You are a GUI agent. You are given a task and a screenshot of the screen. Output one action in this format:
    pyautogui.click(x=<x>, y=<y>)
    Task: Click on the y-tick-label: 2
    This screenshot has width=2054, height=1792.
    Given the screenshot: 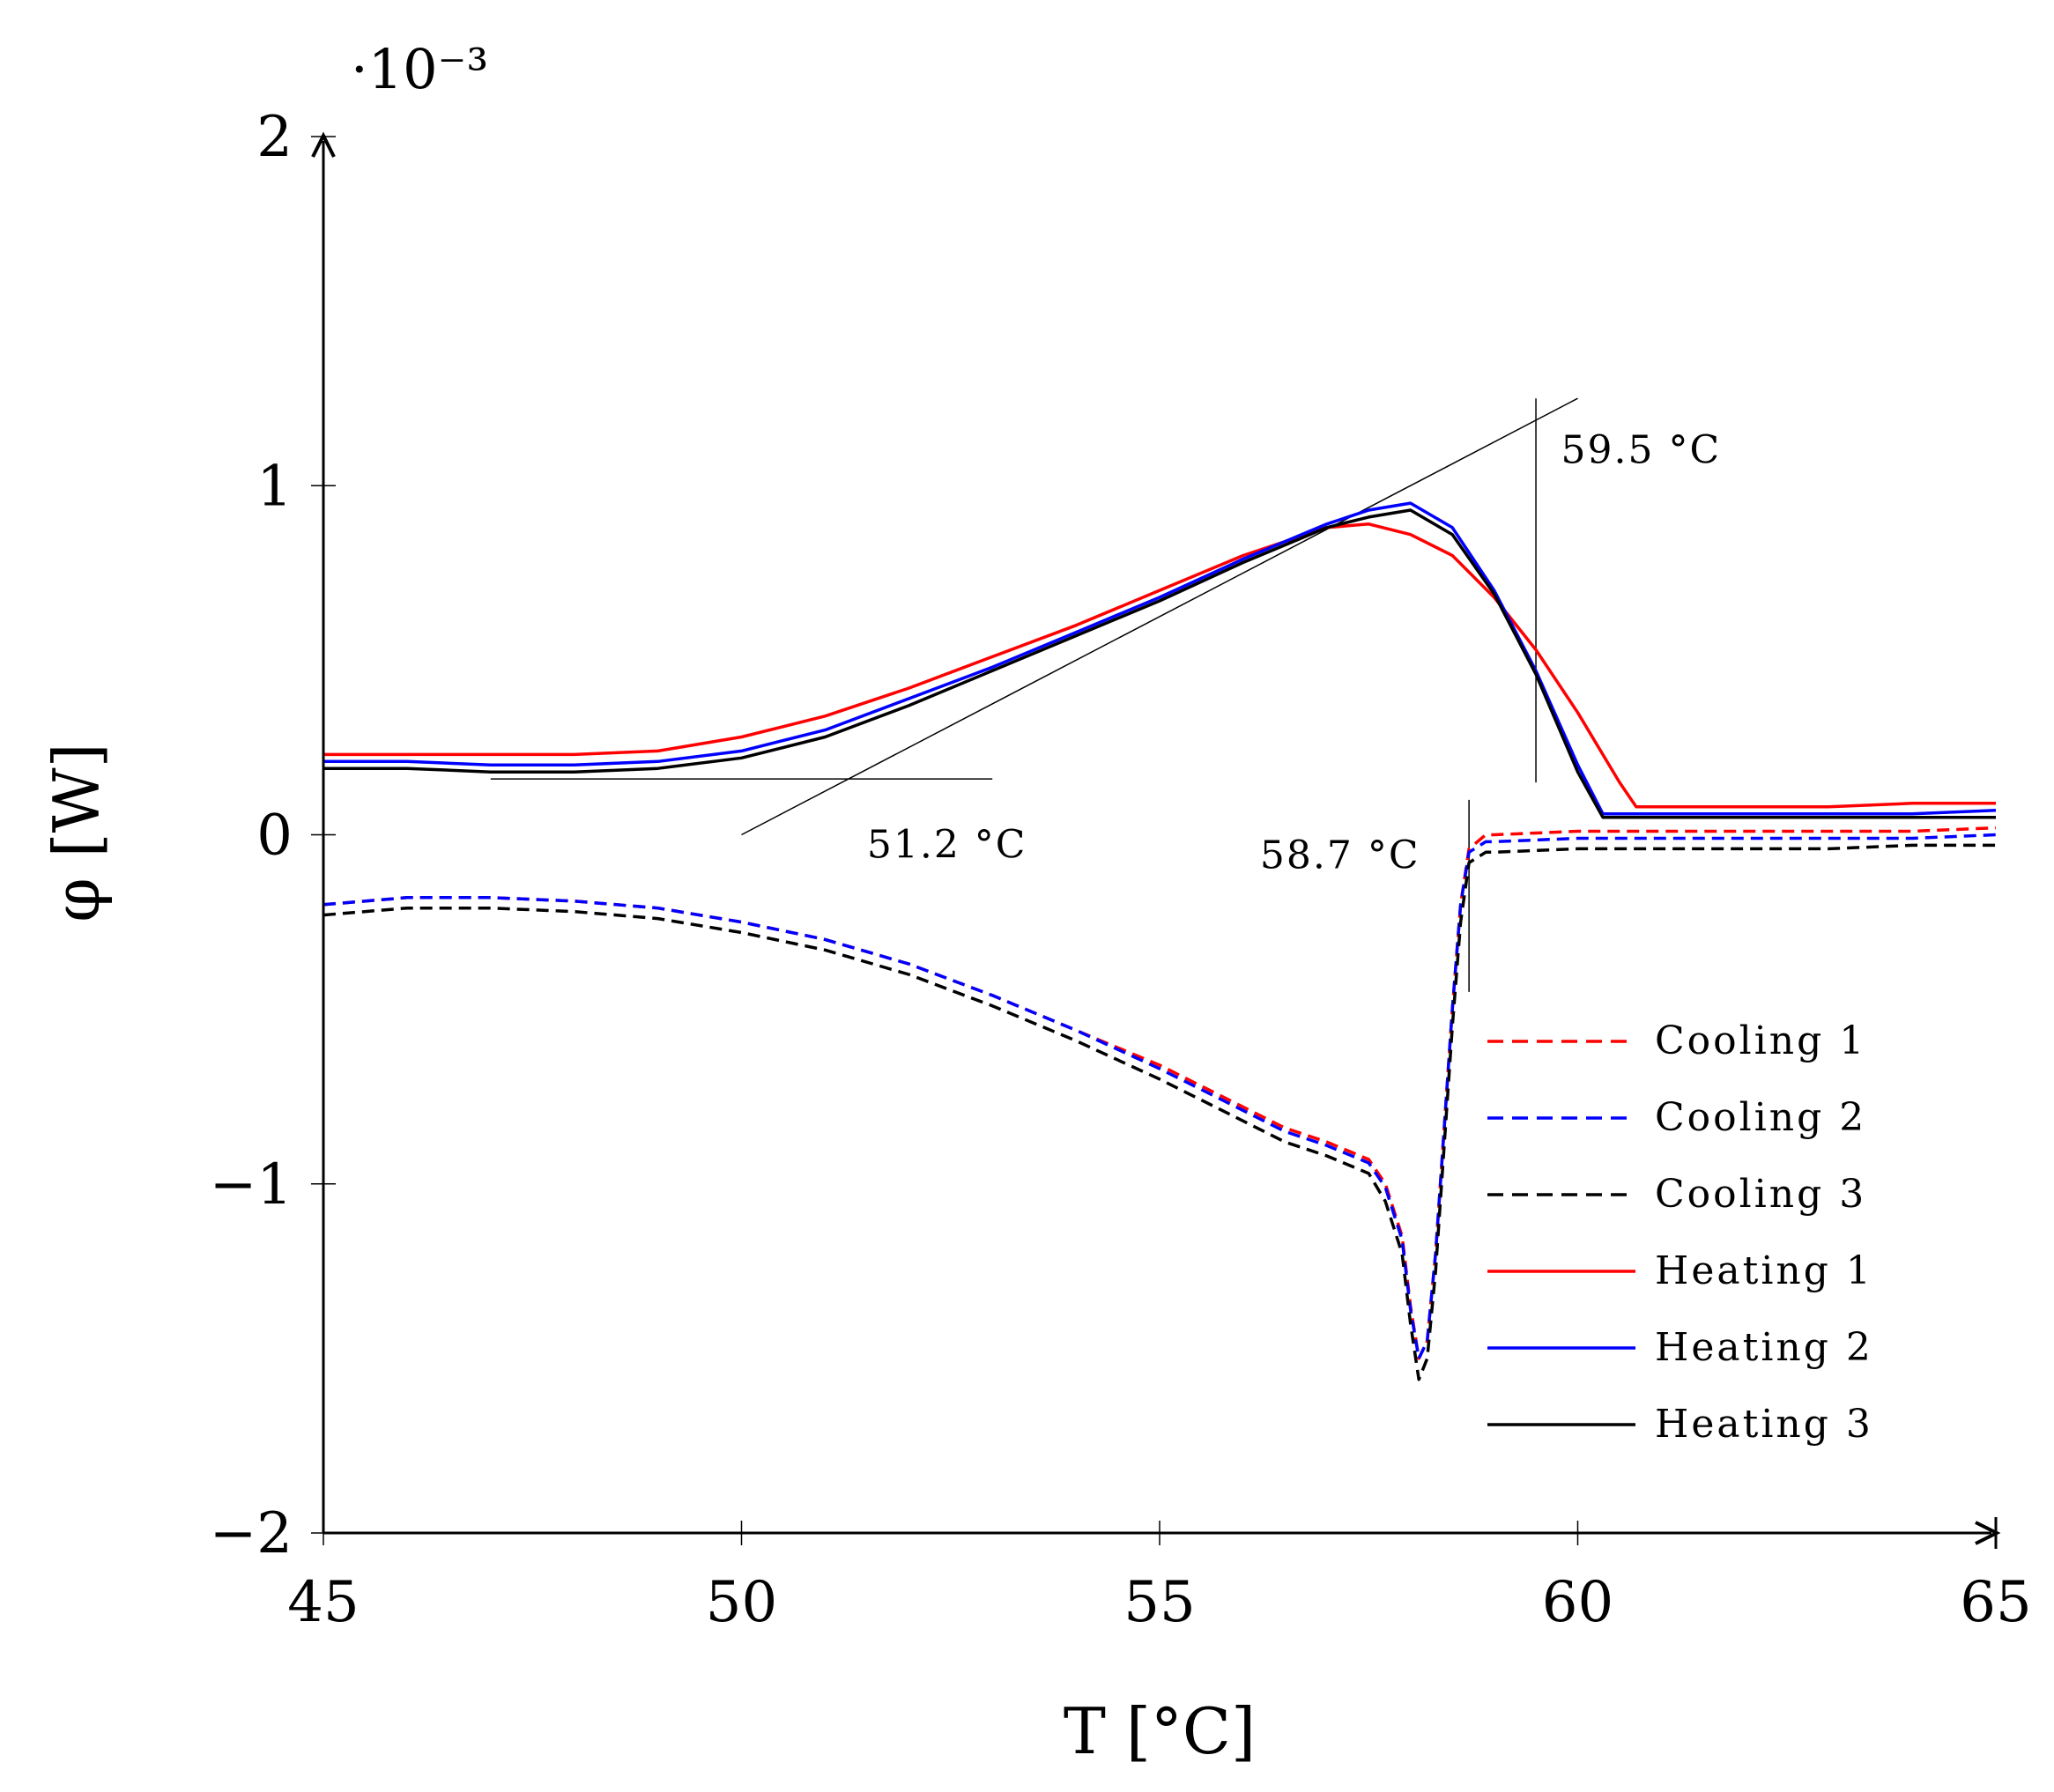 What is the action you would take?
    pyautogui.click(x=274, y=137)
    